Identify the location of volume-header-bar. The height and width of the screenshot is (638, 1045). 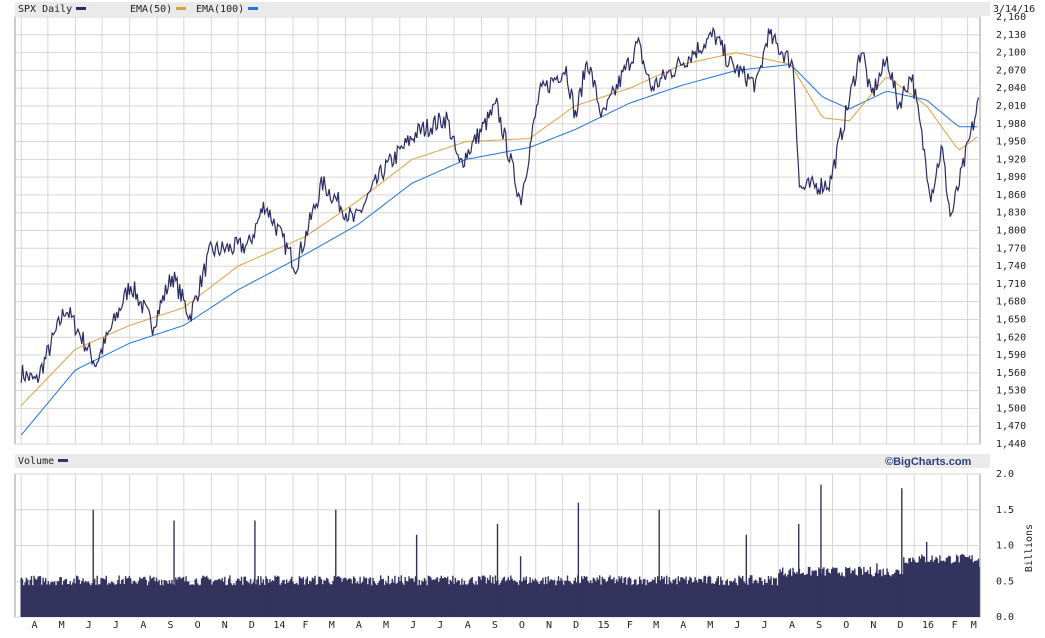
(502, 461).